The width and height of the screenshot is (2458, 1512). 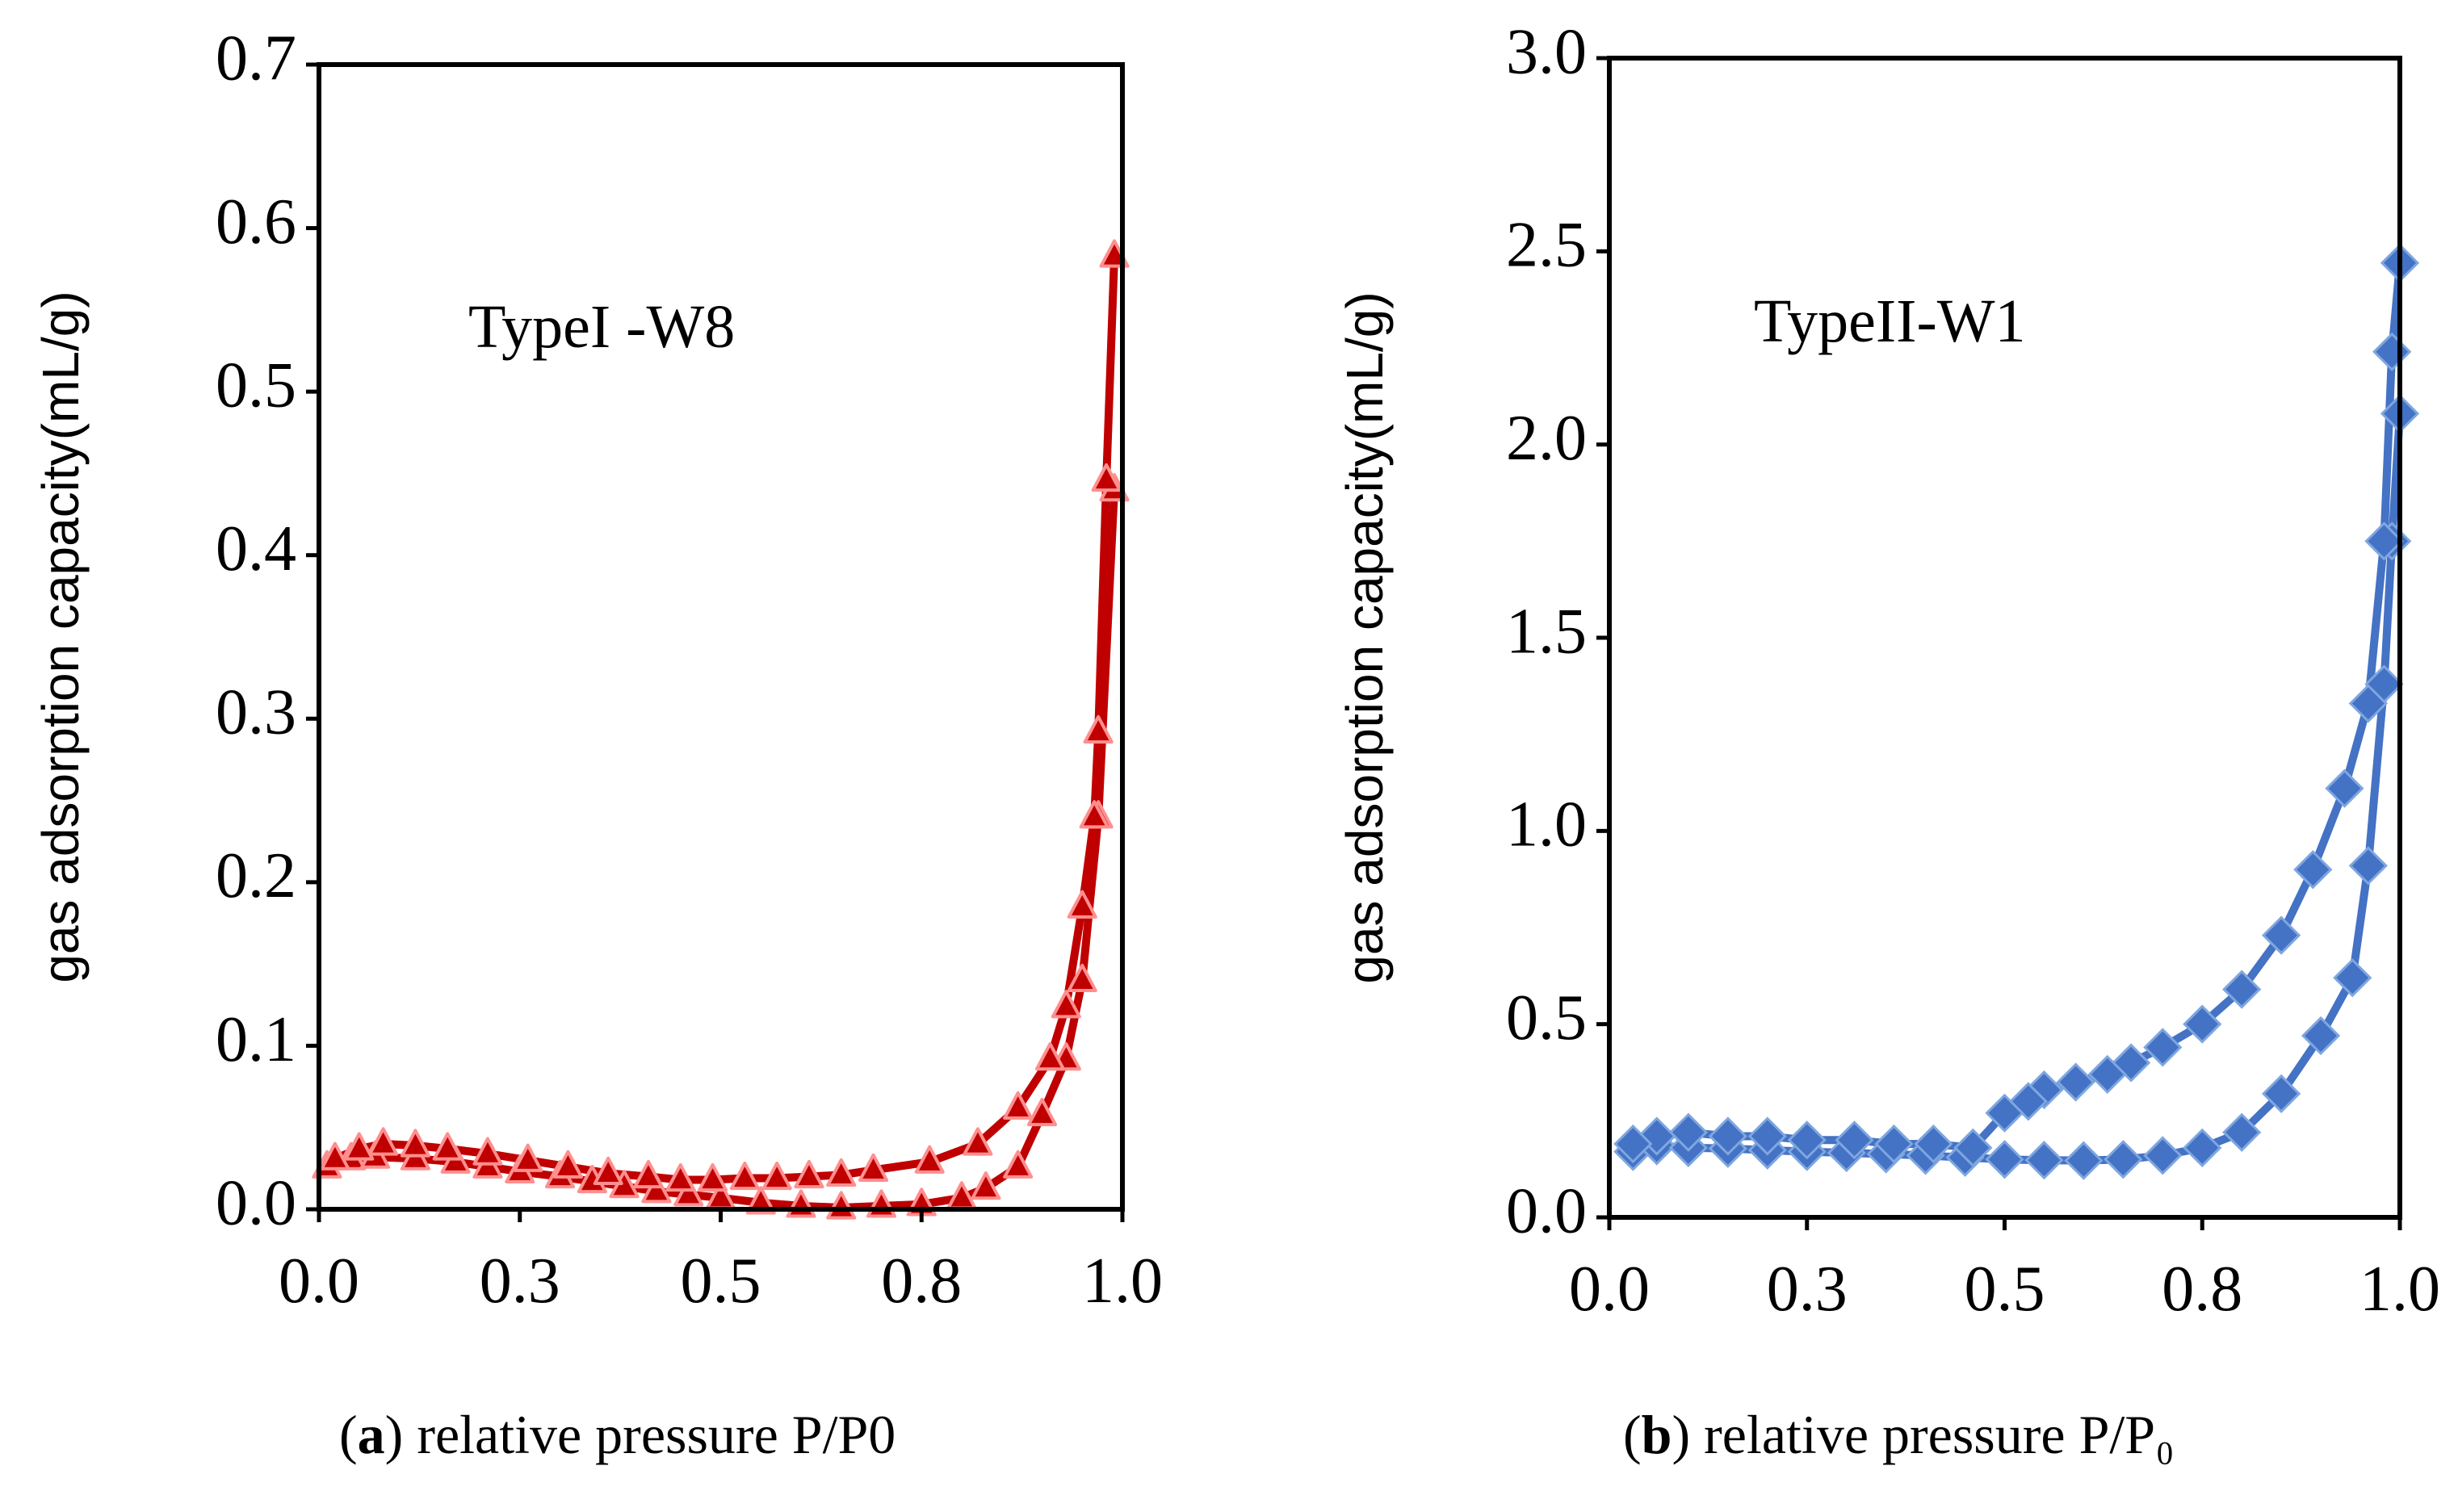 I want to click on caption-letter: b, so click(x=1657, y=1434).